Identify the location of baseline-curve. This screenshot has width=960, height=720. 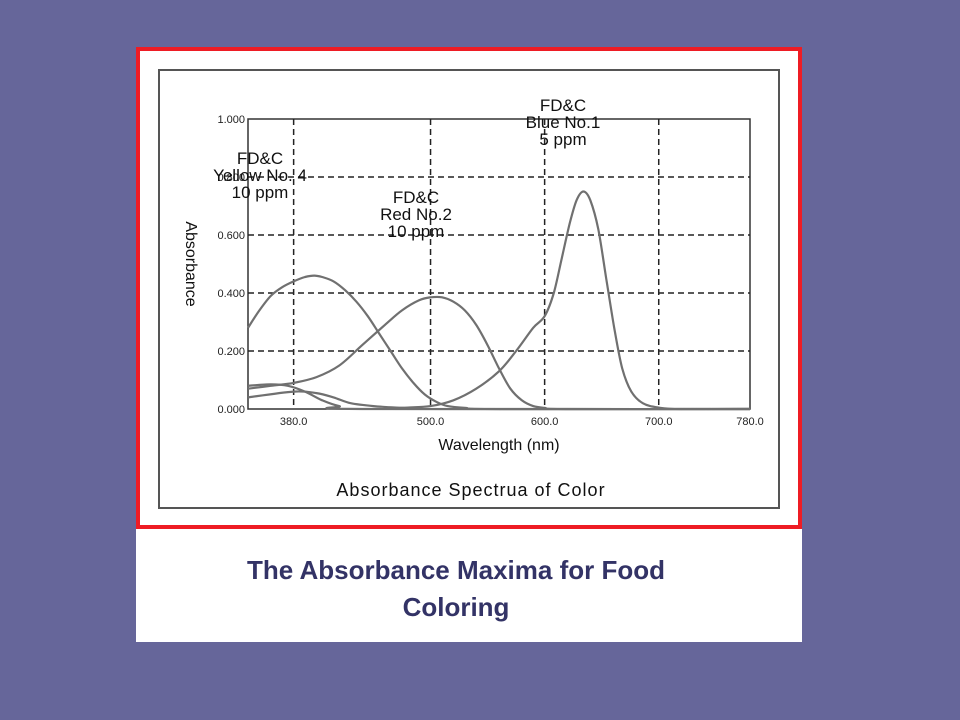
(499, 397).